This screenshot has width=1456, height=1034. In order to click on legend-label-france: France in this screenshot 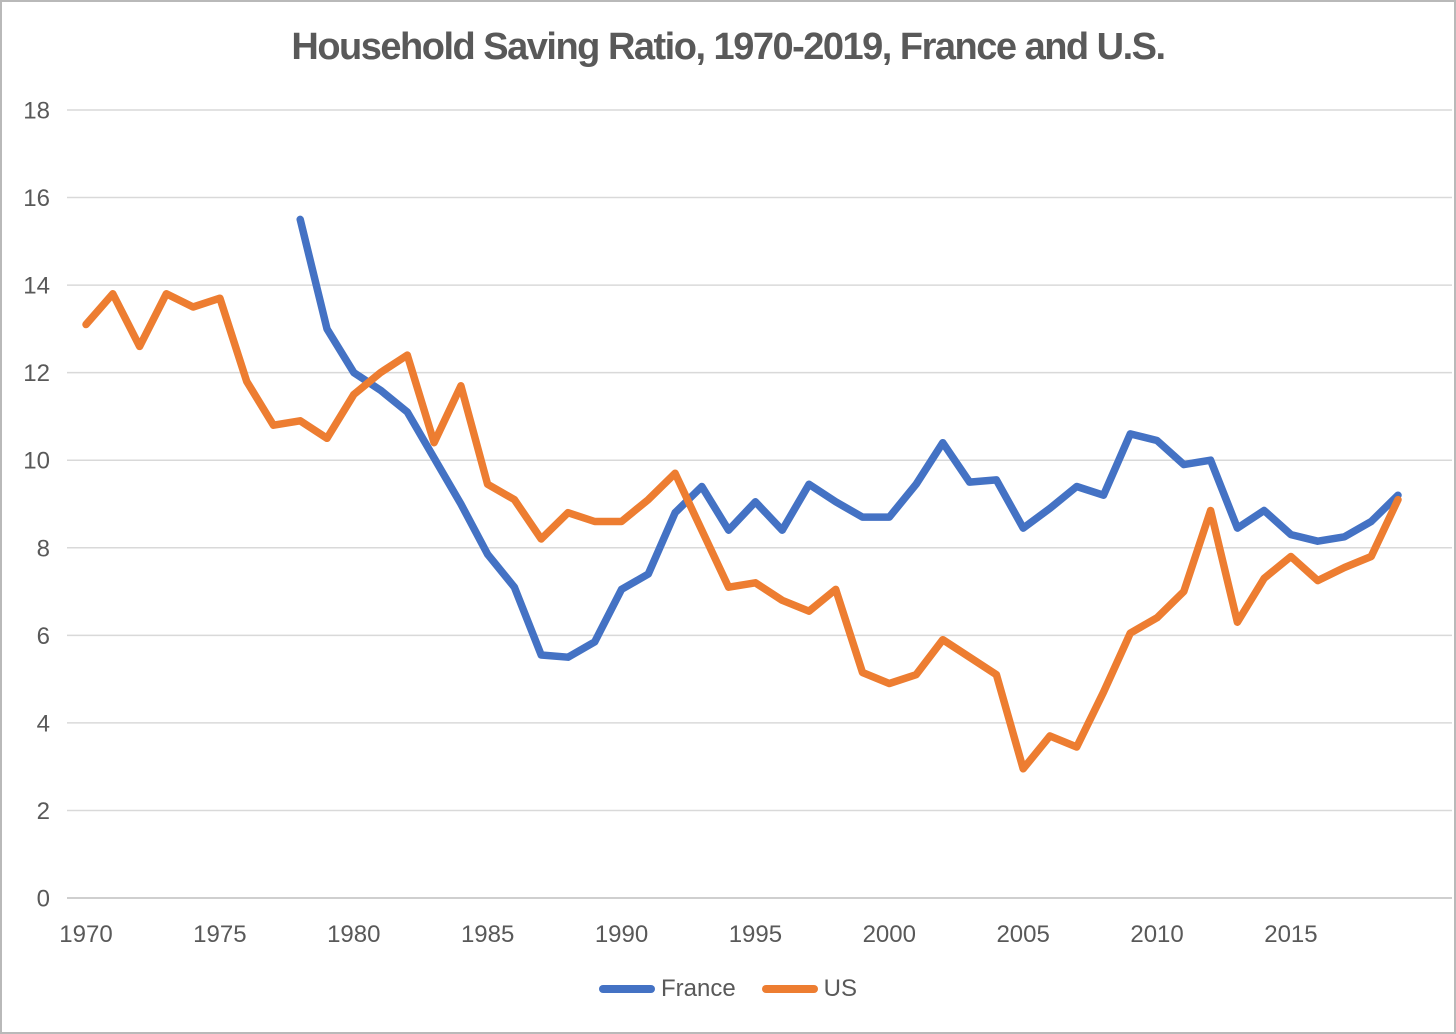, I will do `click(698, 988)`.